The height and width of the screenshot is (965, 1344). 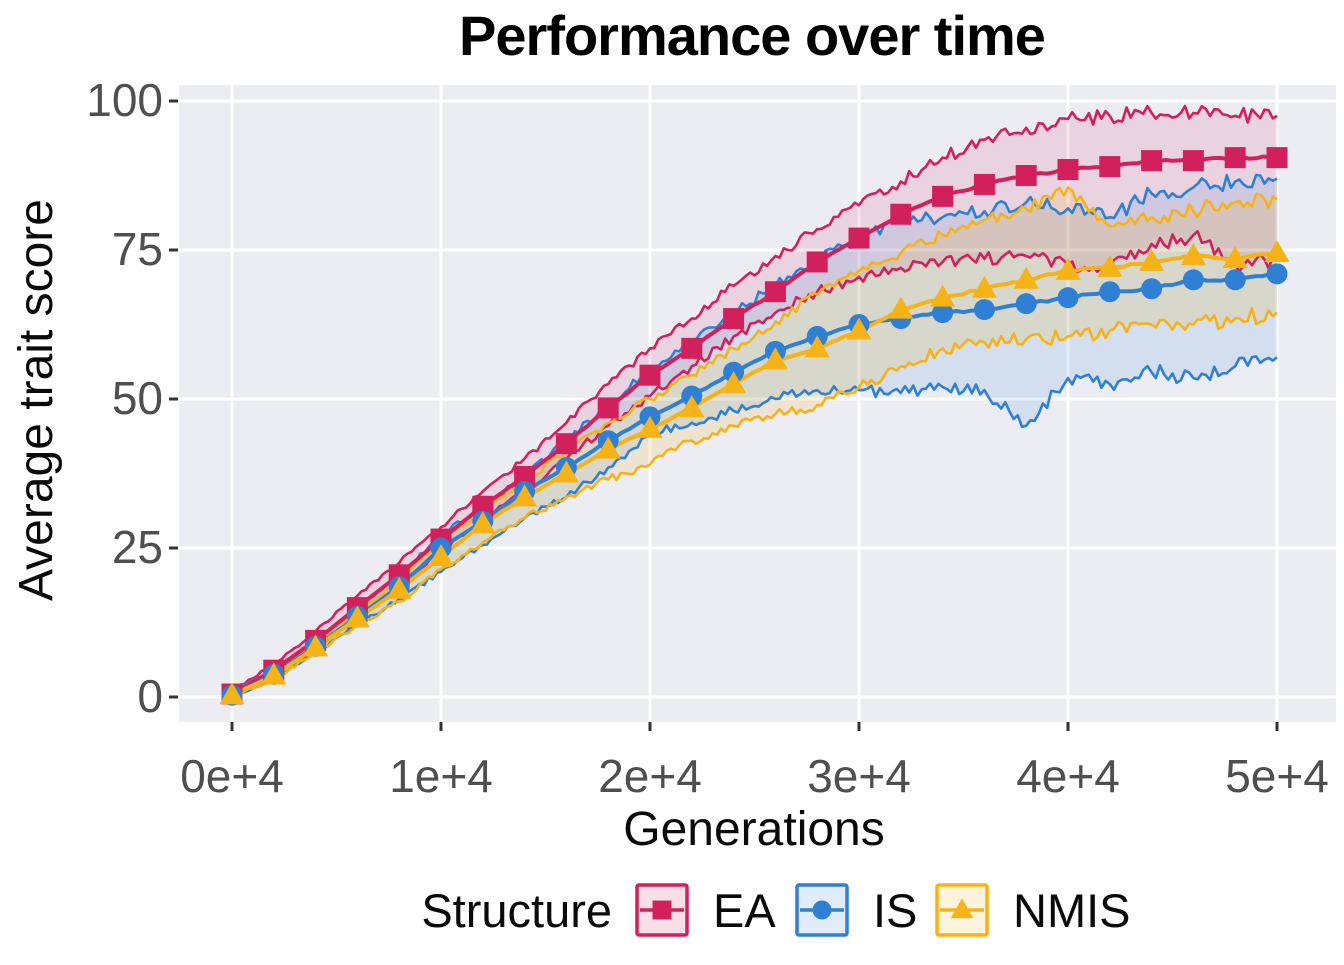 What do you see at coordinates (962, 908) in the screenshot?
I see `legend-key-marker-nmis` at bounding box center [962, 908].